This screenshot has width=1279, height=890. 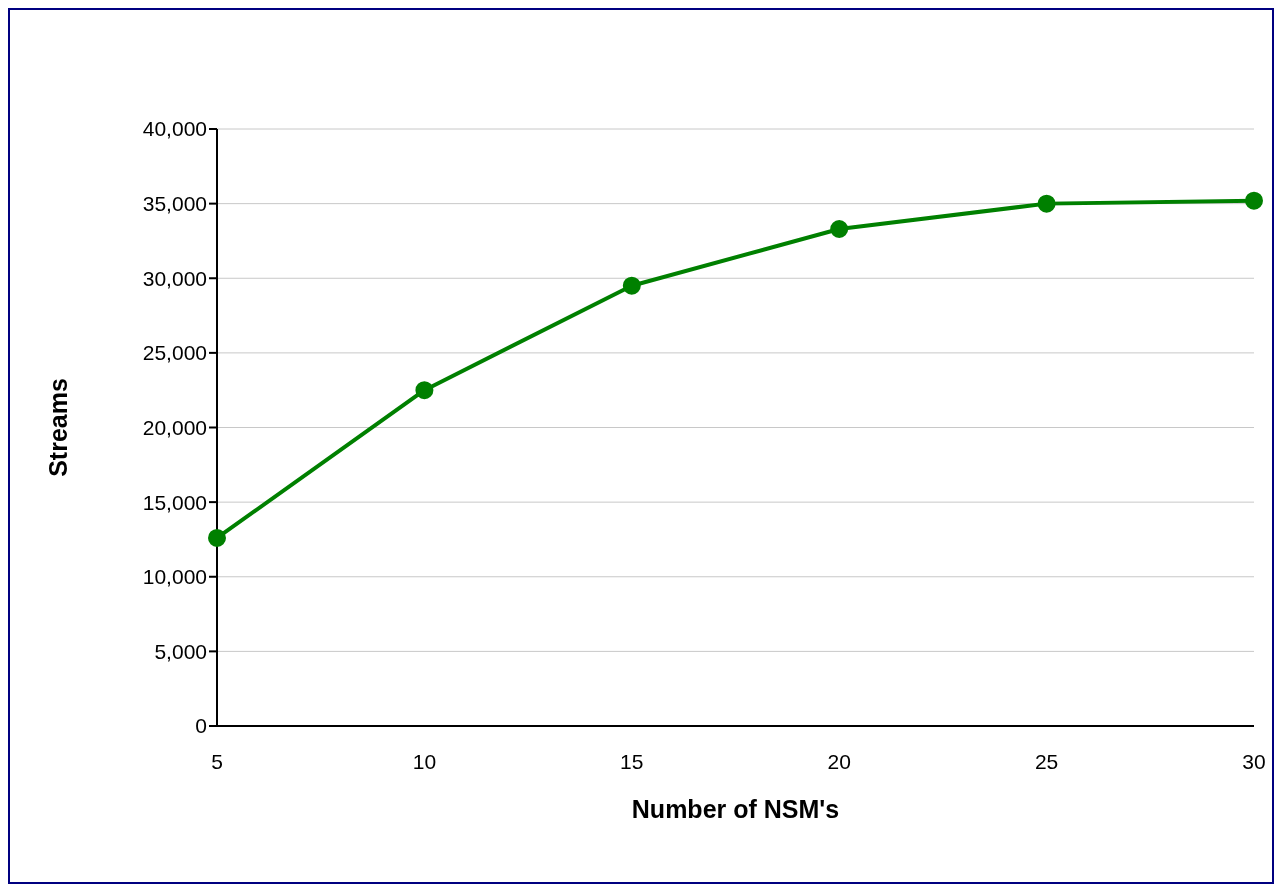 I want to click on y-tick-label: 25,000, so click(x=174, y=353).